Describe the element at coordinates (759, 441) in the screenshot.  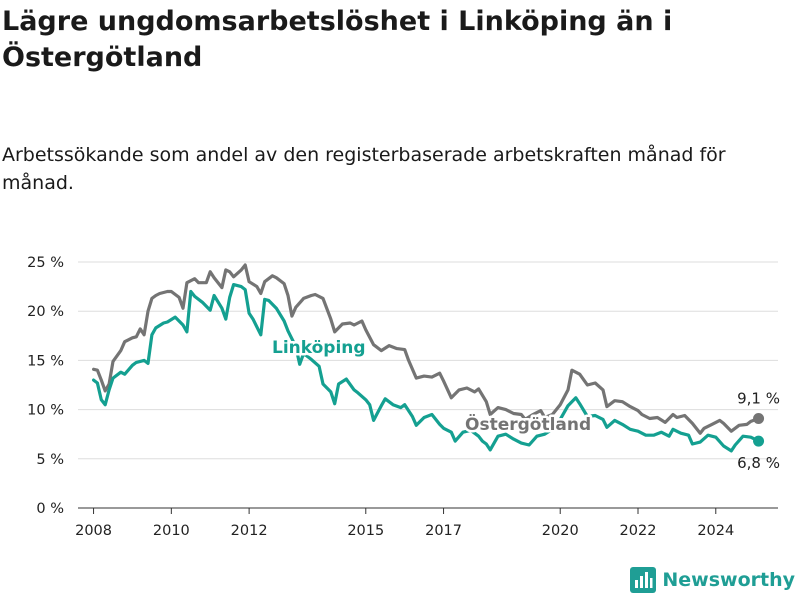
I see `end-point-linkoping` at that location.